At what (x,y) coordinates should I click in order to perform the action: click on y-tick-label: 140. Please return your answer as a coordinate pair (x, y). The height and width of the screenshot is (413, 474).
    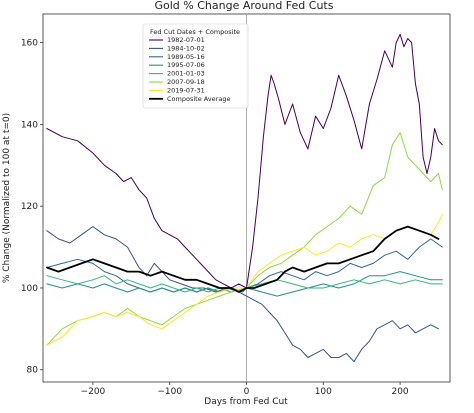
    Looking at the image, I should click on (29, 125).